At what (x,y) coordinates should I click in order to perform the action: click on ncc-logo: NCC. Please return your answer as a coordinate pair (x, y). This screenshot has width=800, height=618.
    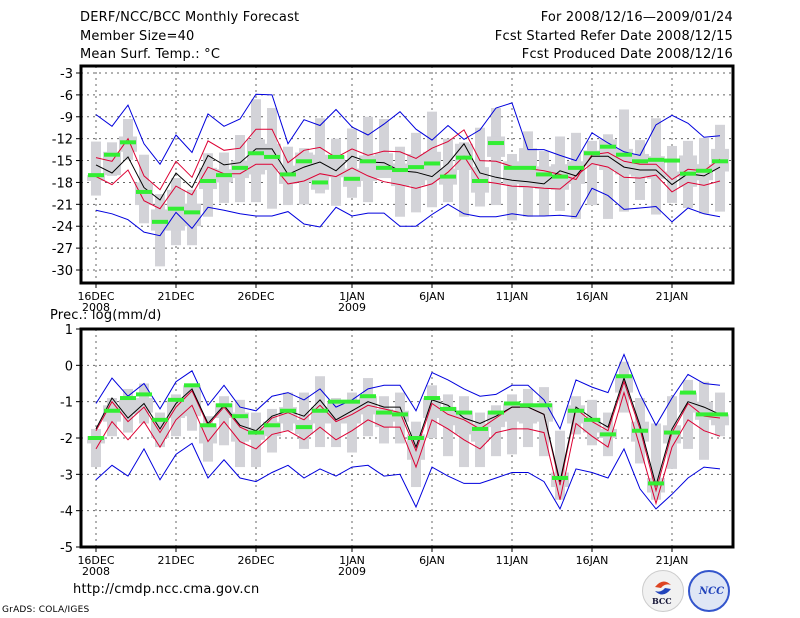
    Looking at the image, I should click on (709, 591).